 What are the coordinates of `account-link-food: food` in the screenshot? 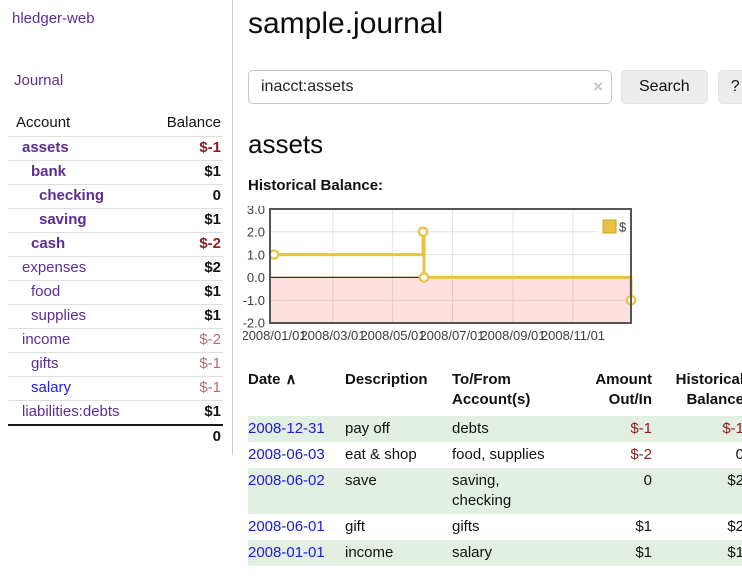 It's located at (46, 291).